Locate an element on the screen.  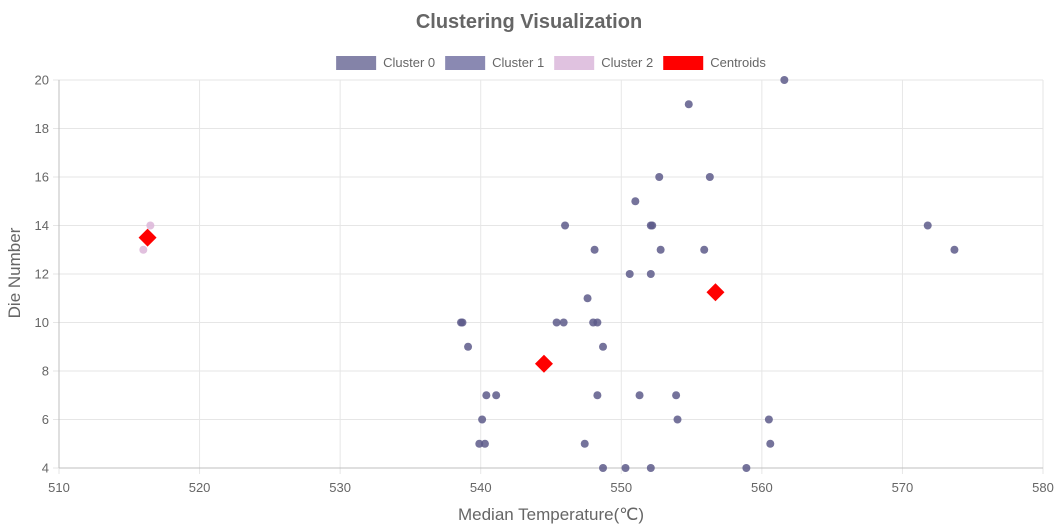
y-tick-label: 12 is located at coordinates (42, 274).